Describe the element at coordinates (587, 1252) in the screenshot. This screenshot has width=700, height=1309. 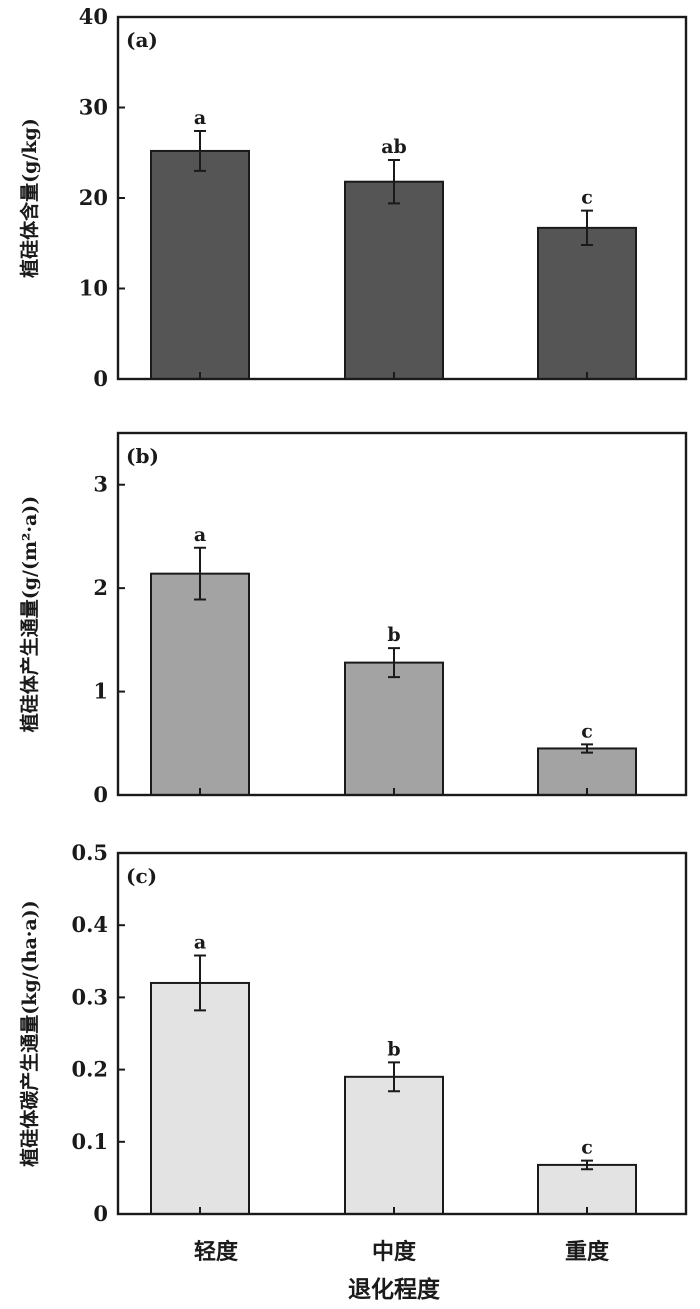
I see `x-category-2: 重度` at that location.